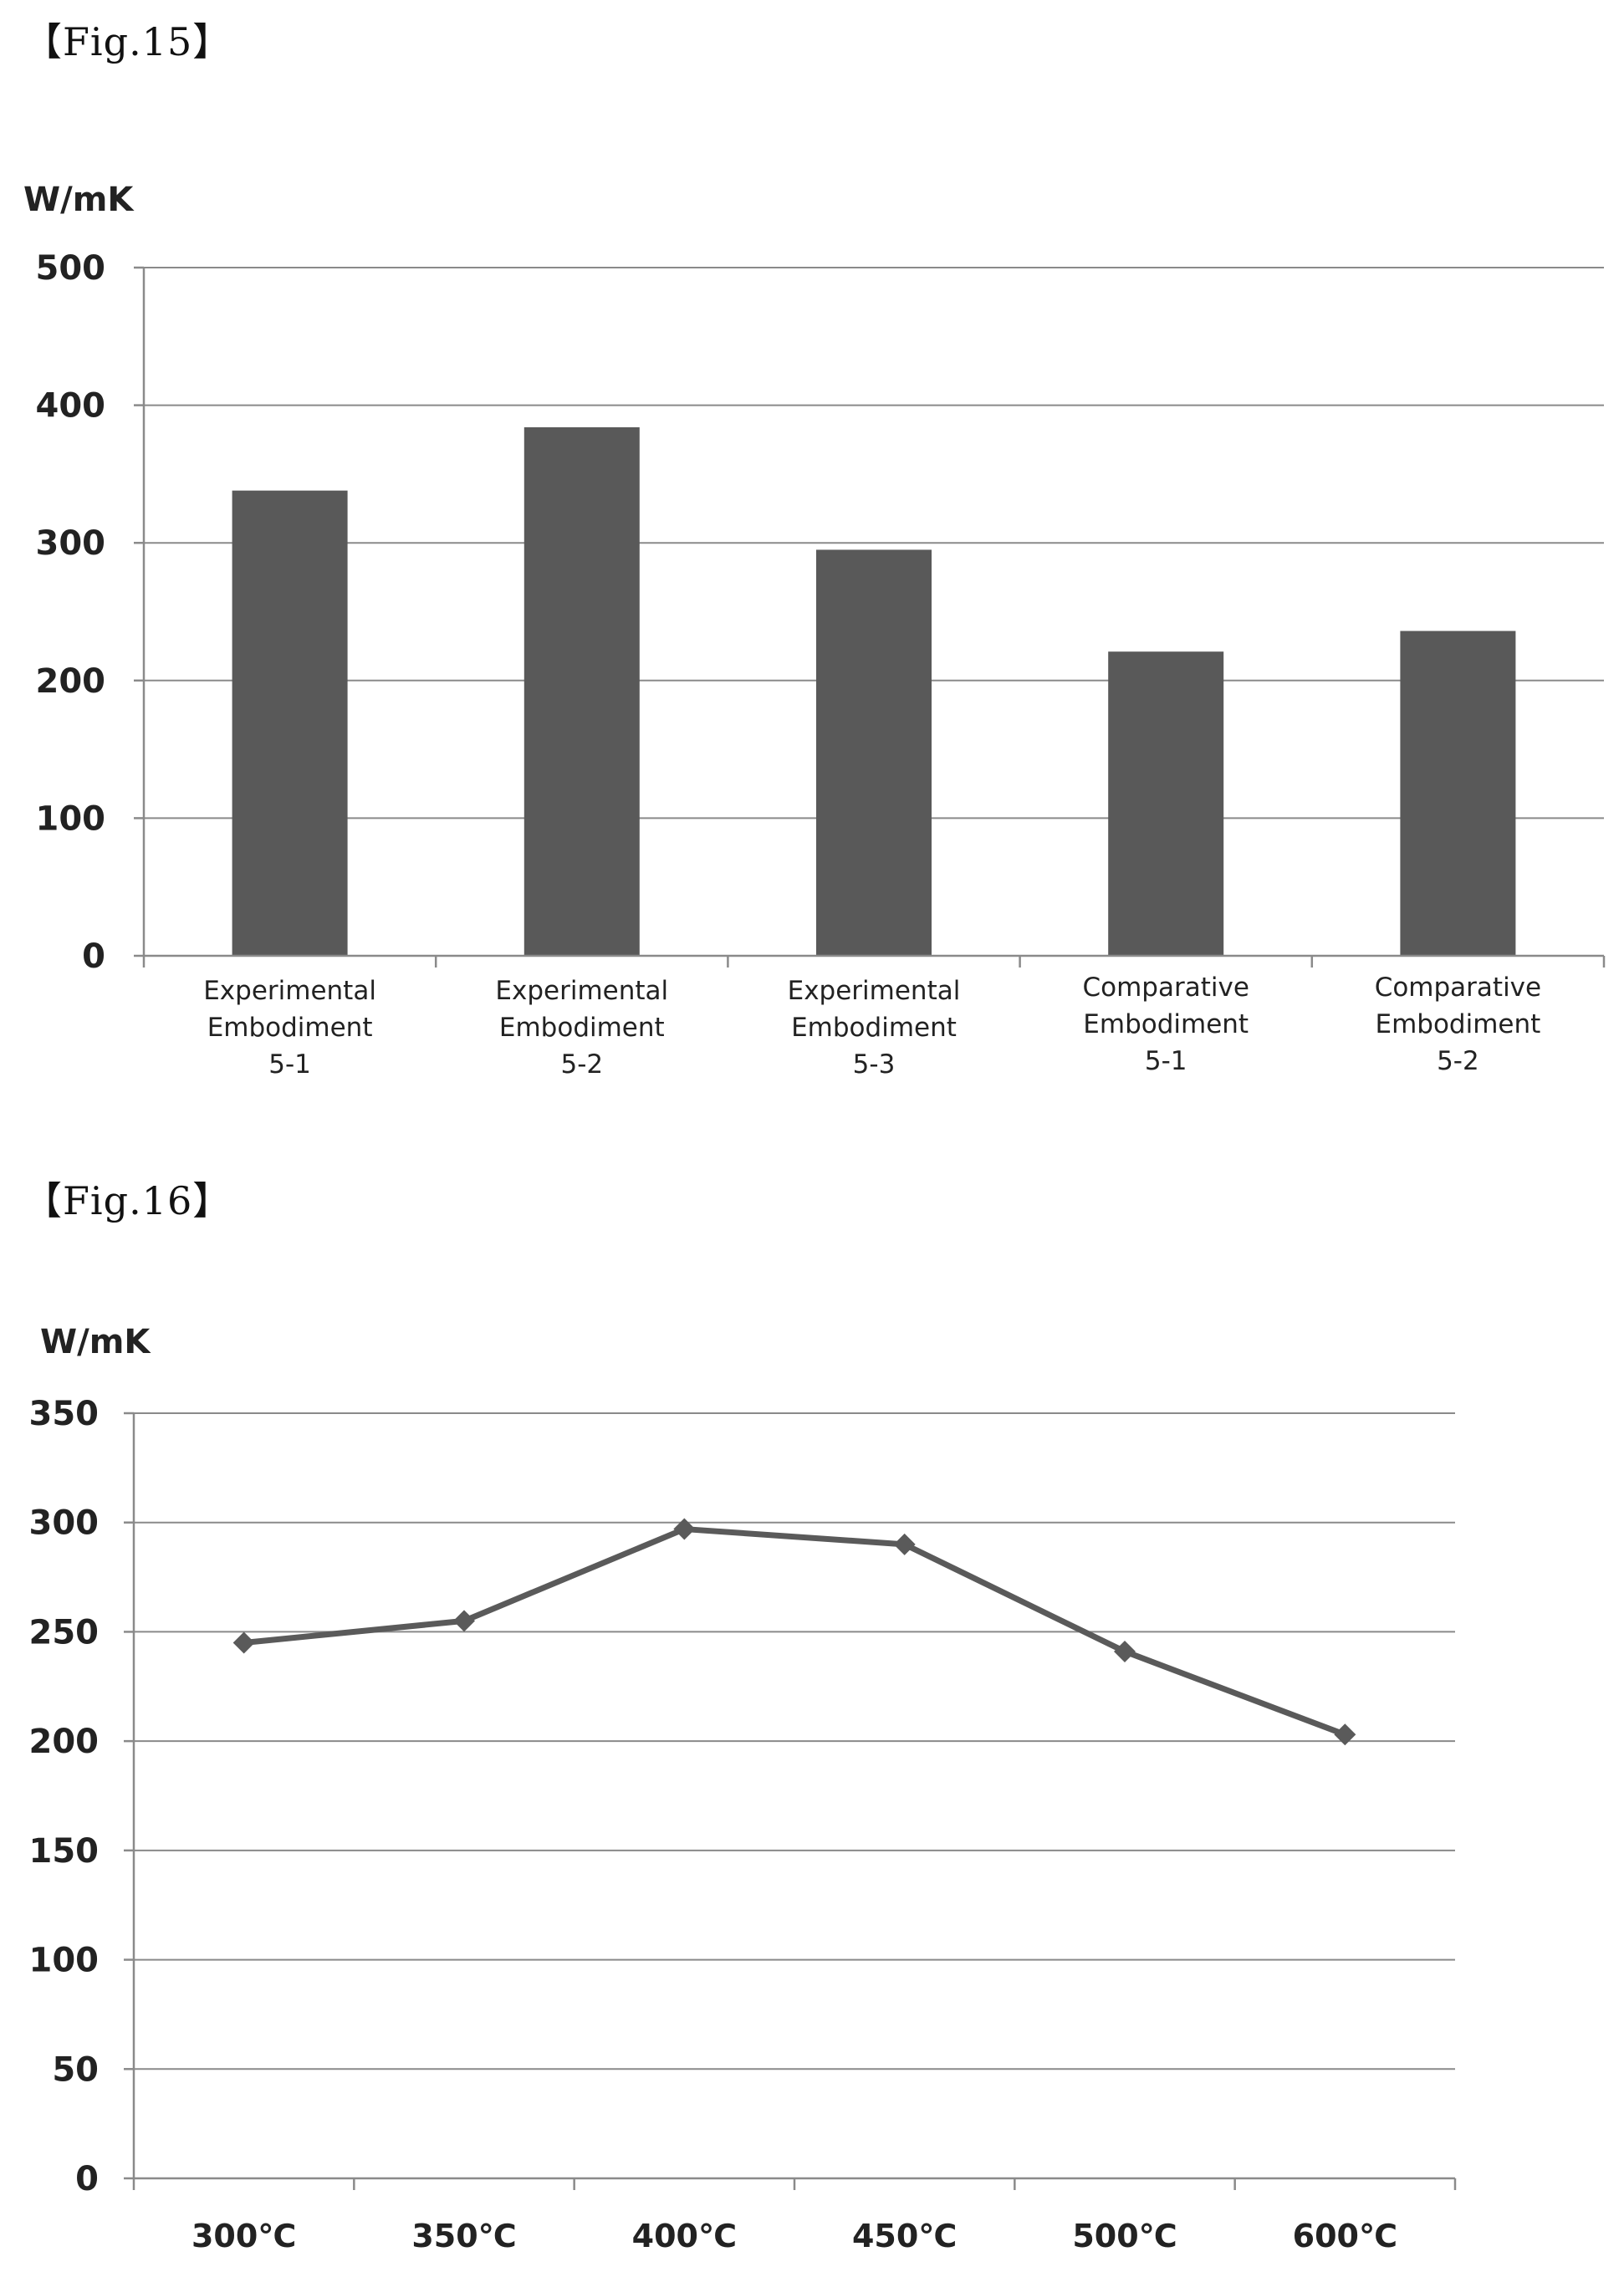 The width and height of the screenshot is (1624, 2272). What do you see at coordinates (64, 1632) in the screenshot?
I see `y-tick-label: 250` at bounding box center [64, 1632].